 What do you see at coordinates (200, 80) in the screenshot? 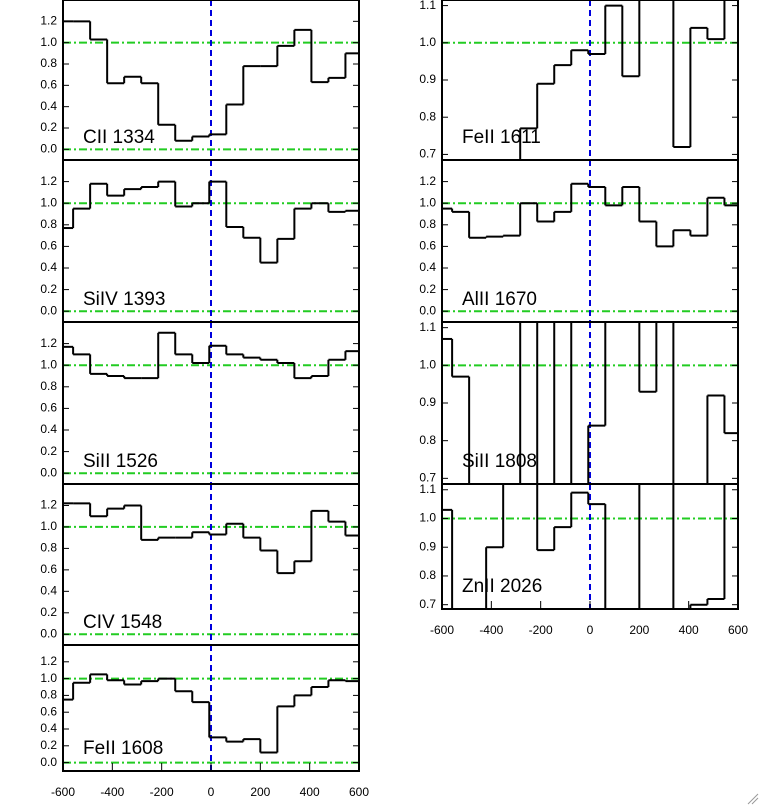
I see `panel: 0.0 0.2 0.4 0.6 0.8 1.0 1.2 CII 1334` at bounding box center [200, 80].